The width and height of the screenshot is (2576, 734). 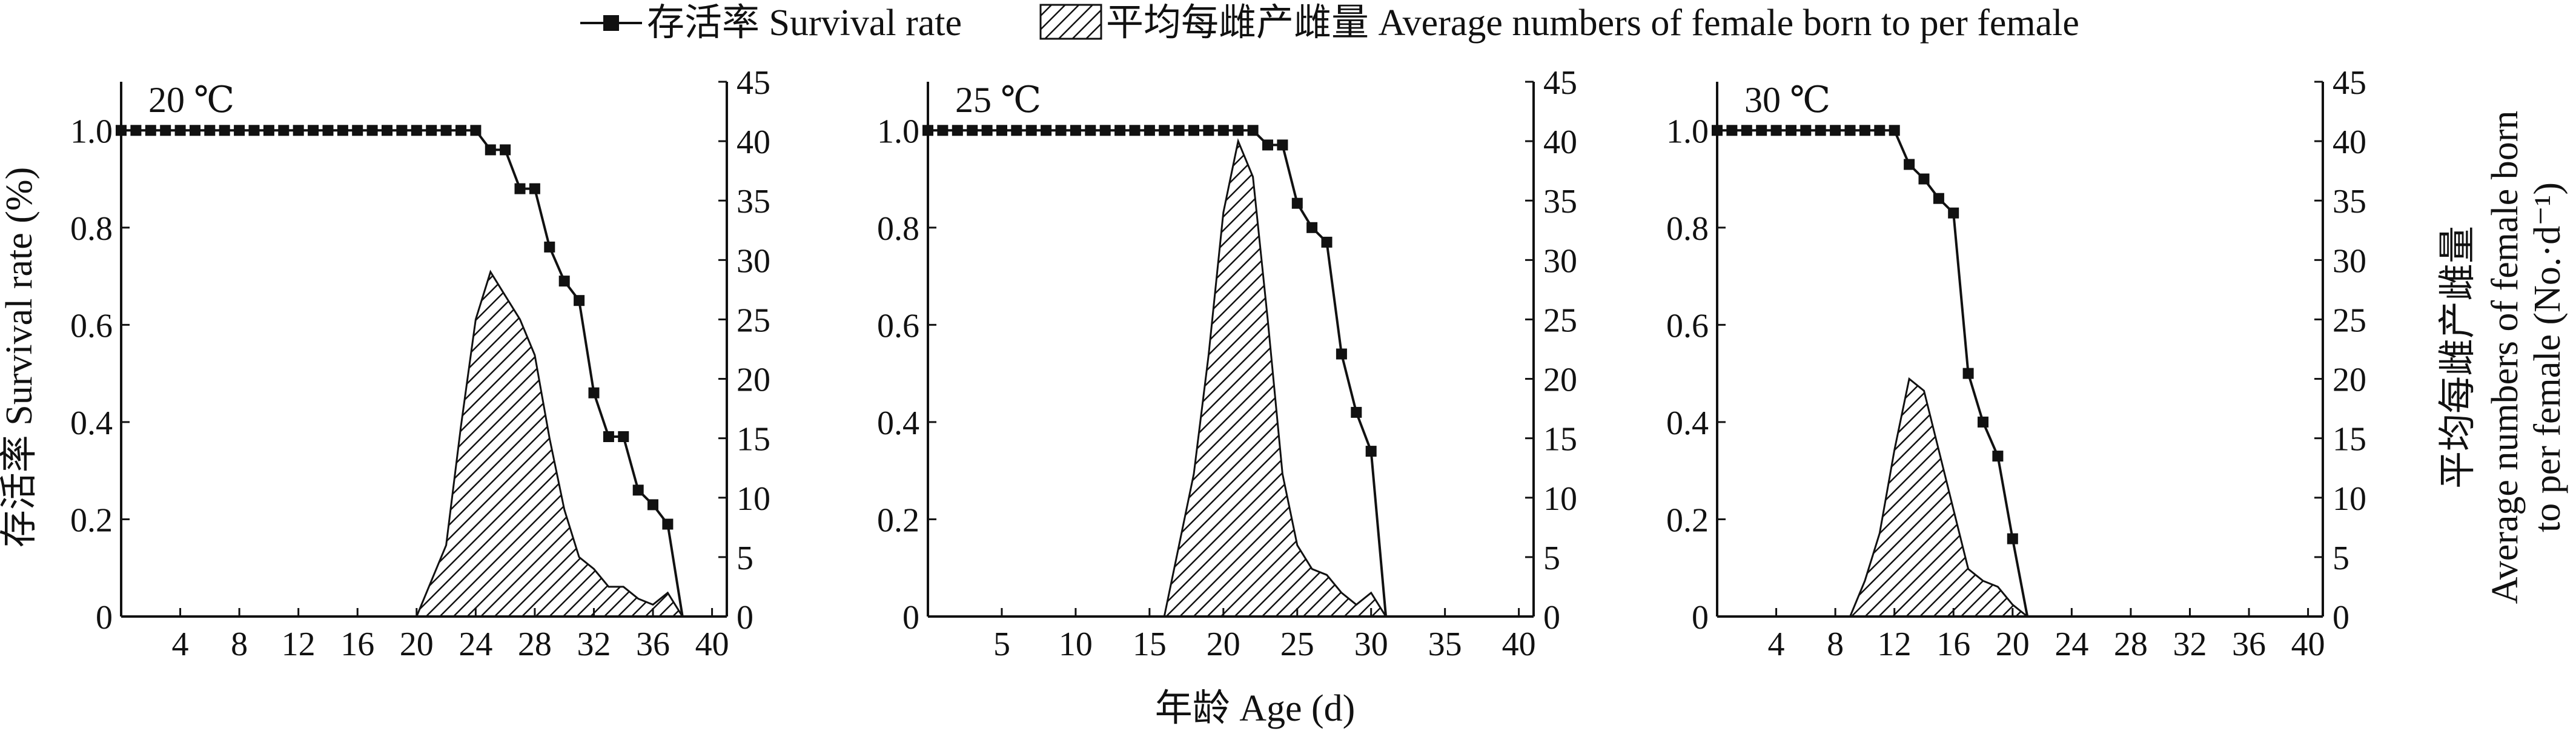 I want to click on y-axis-left-title: 存活率 Survival rate (%), so click(x=20, y=357).